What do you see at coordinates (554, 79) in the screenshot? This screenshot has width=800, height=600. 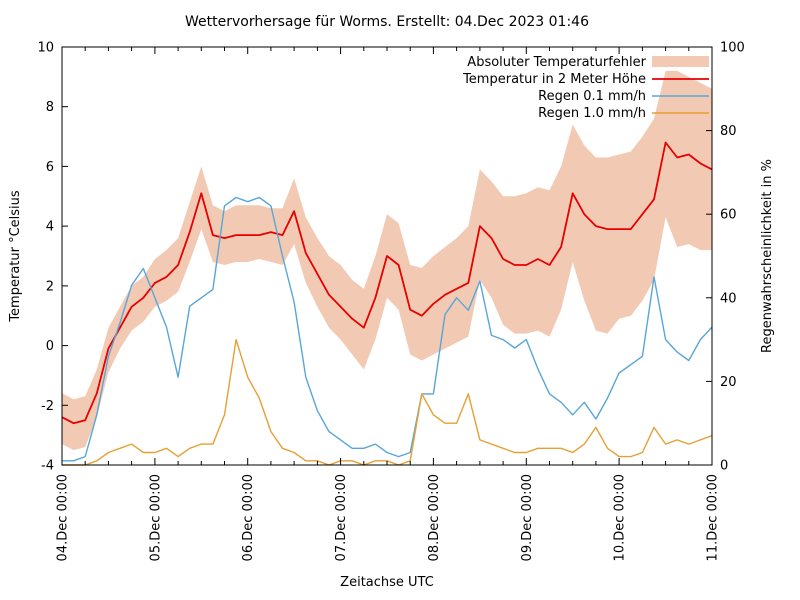 I see `legend-label-temperature: Temperatur in 2 Meter Höhe` at bounding box center [554, 79].